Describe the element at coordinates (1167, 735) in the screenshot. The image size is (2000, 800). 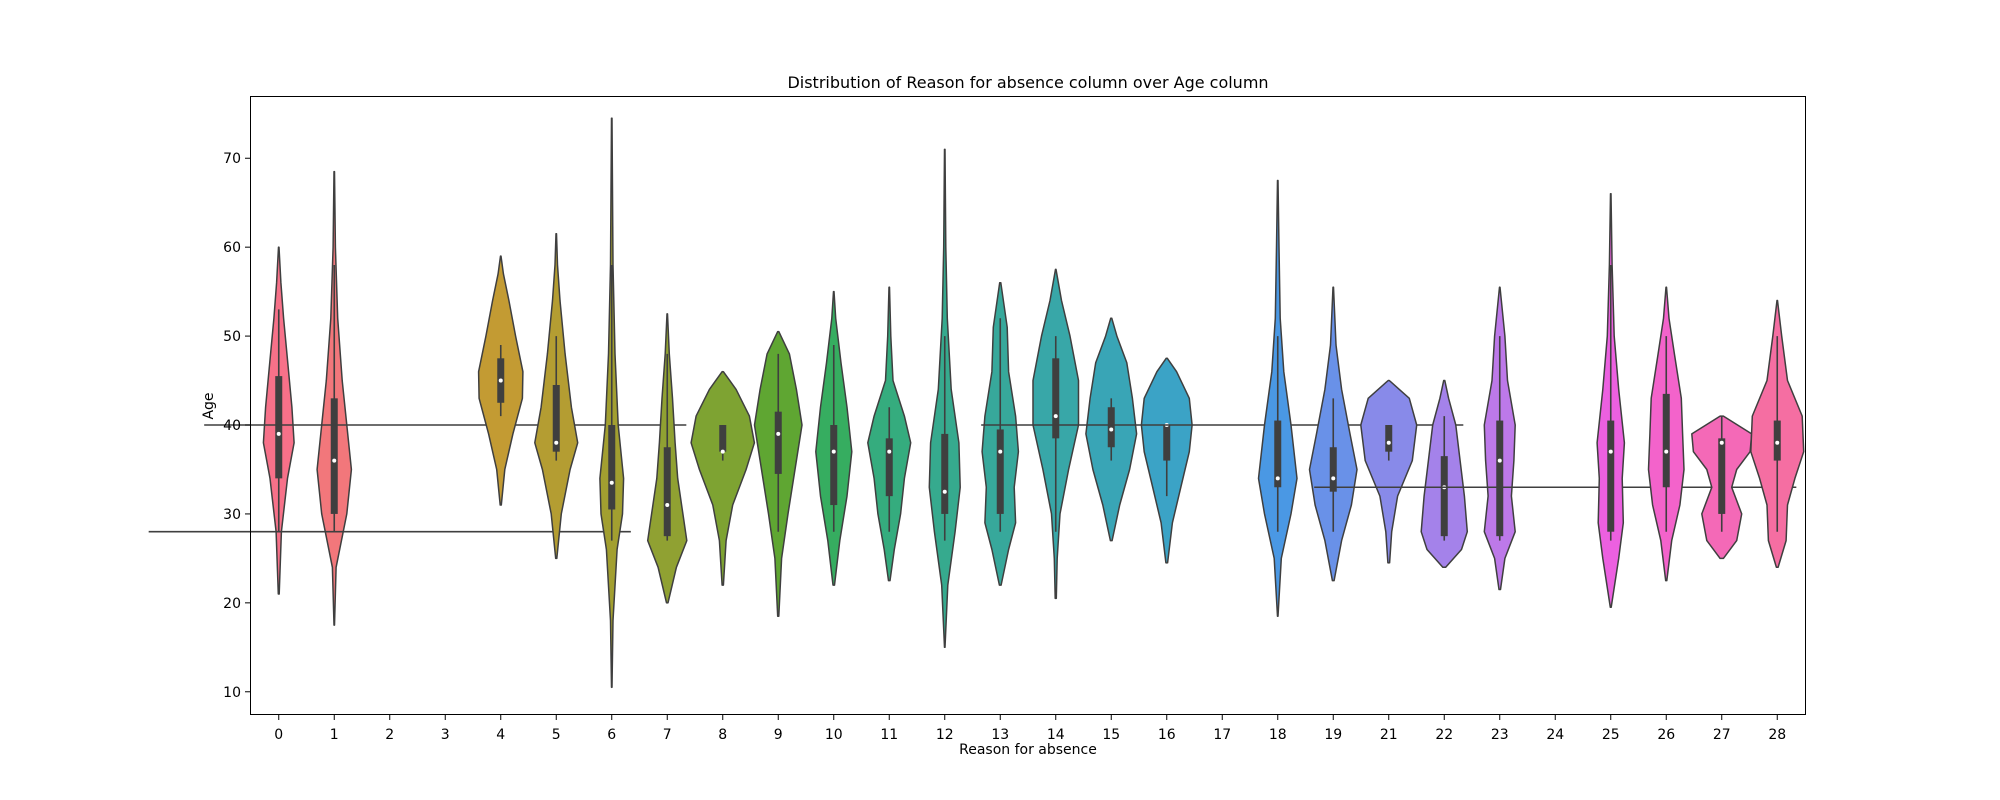
I see `x-tick-label: 16` at that location.